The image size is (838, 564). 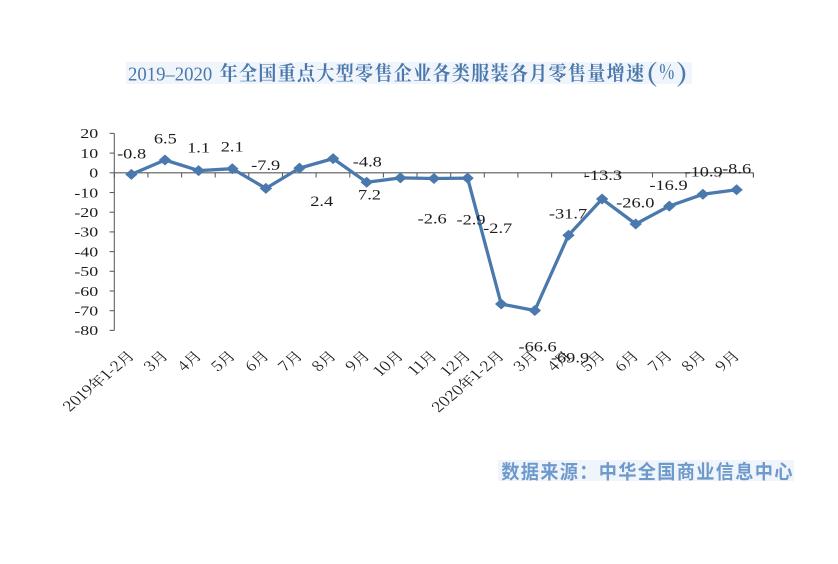 I want to click on svg-text: -26.0, so click(x=635, y=202).